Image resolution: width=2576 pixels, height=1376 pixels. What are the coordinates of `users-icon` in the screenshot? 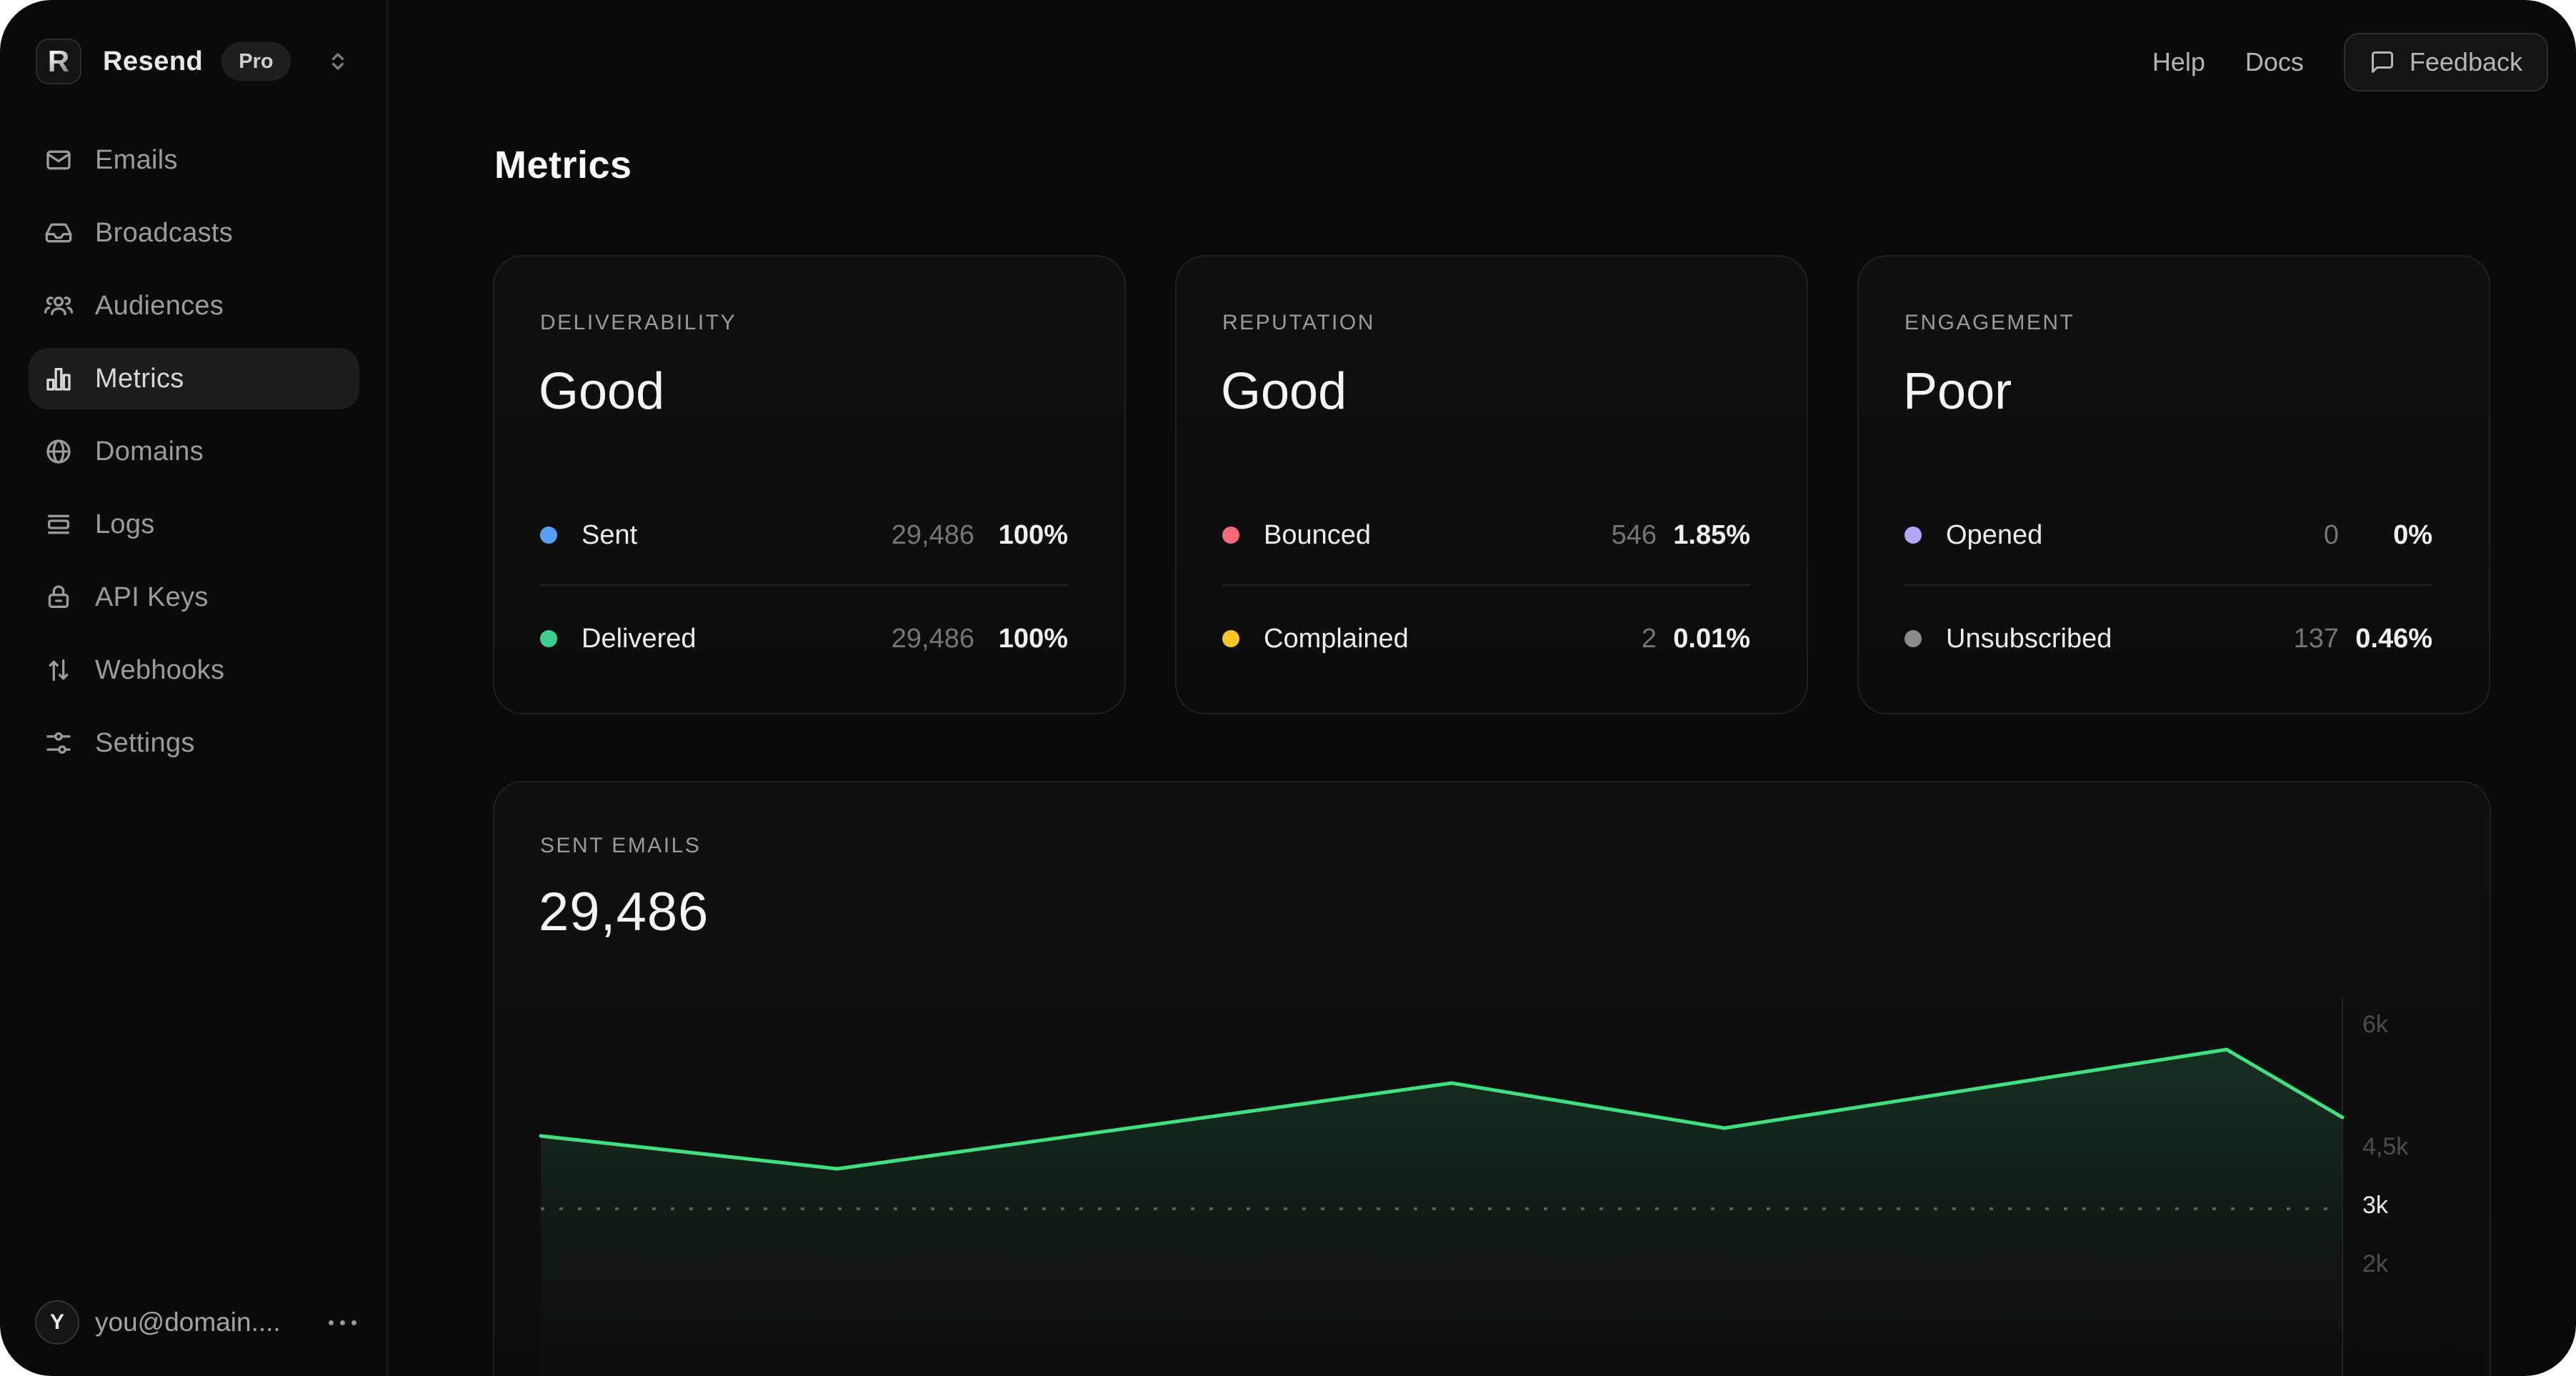 It's located at (59, 305).